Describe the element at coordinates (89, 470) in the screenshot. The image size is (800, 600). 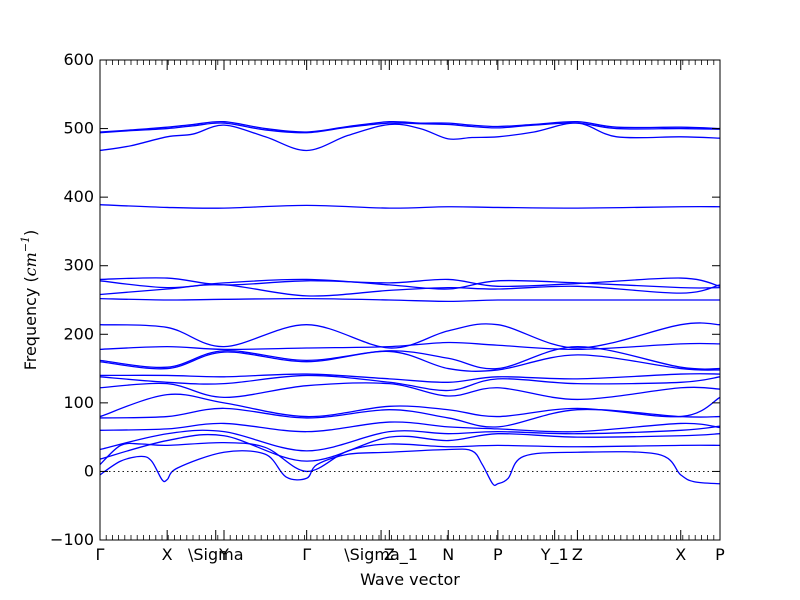
I see `y-tick-label: 0` at that location.